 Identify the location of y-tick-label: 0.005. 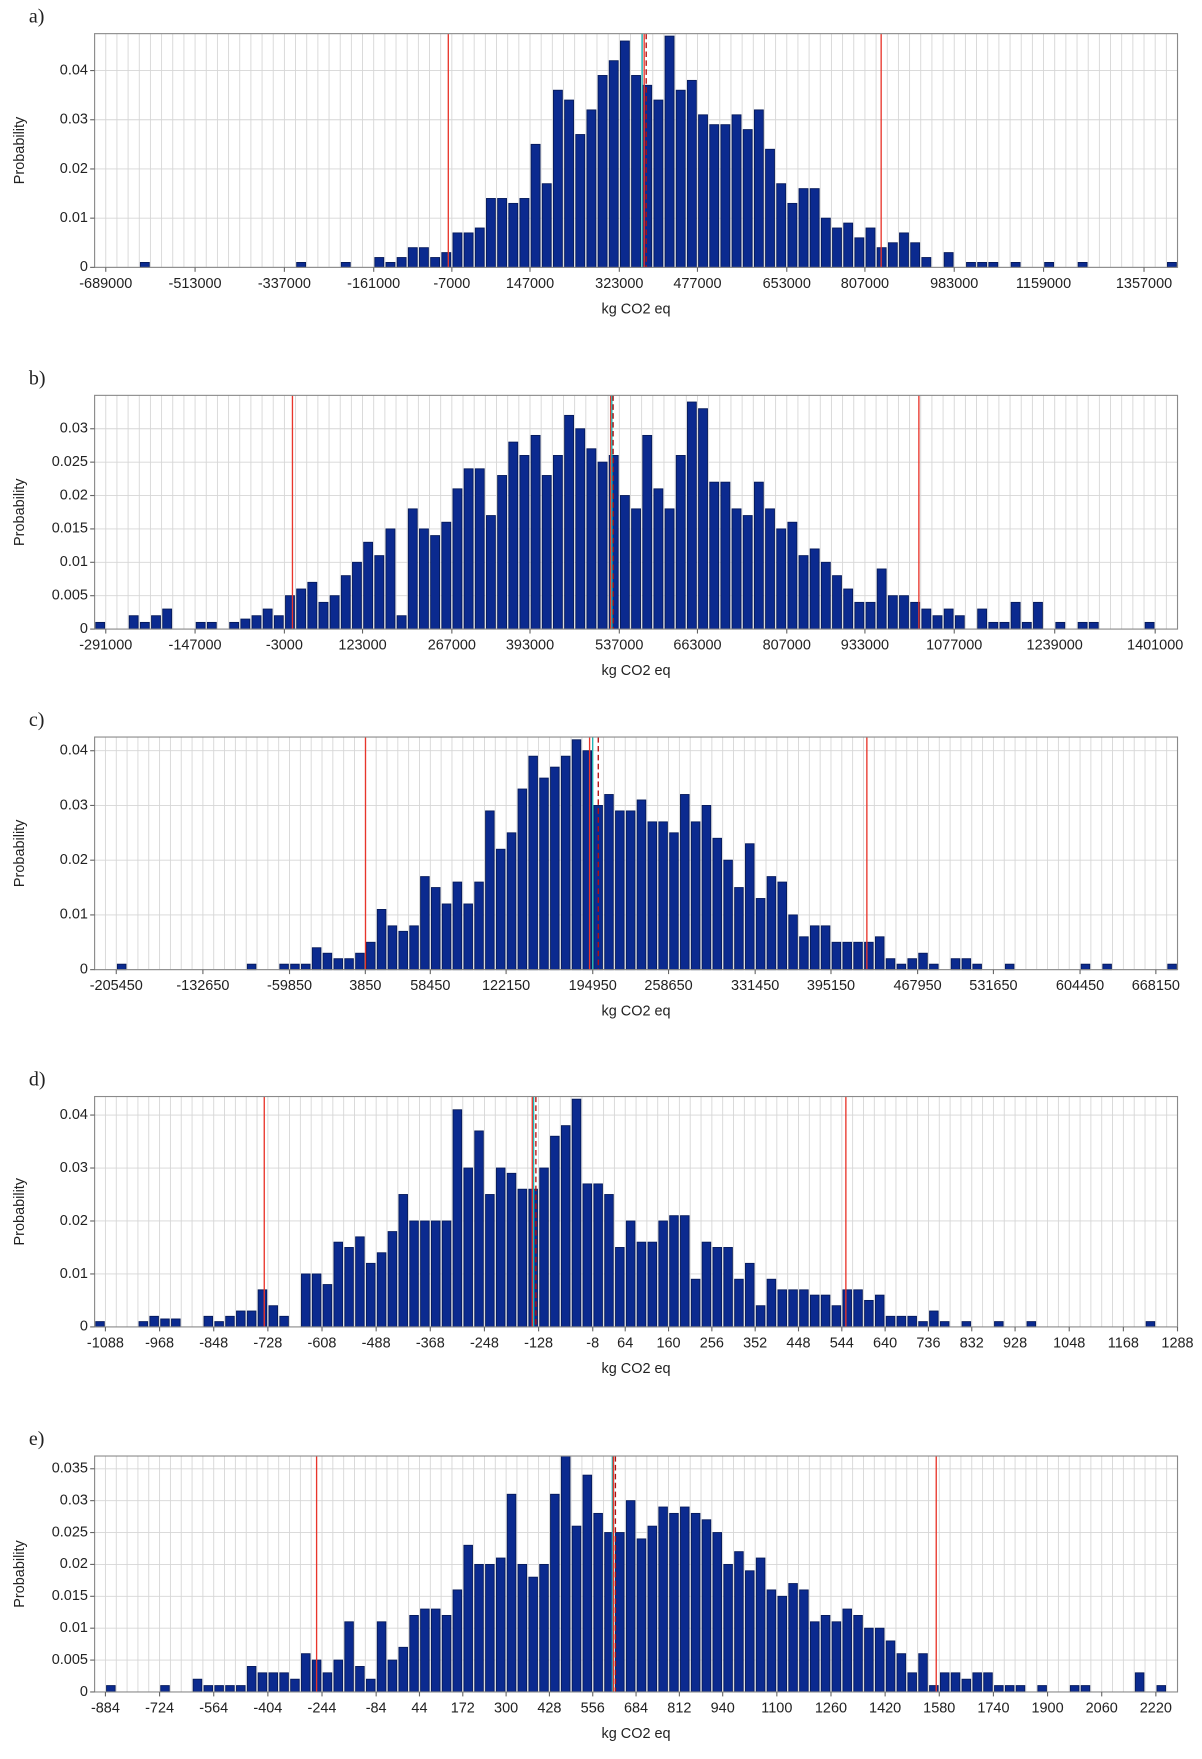
(70, 596).